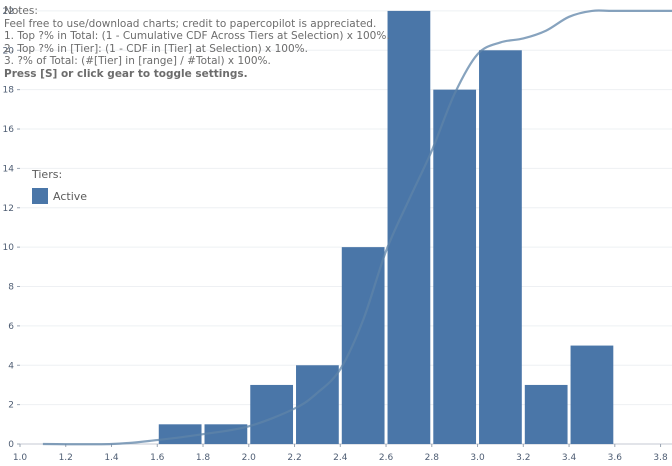 The width and height of the screenshot is (672, 466). What do you see at coordinates (9, 51) in the screenshot?
I see `y-tick-label: 20` at bounding box center [9, 51].